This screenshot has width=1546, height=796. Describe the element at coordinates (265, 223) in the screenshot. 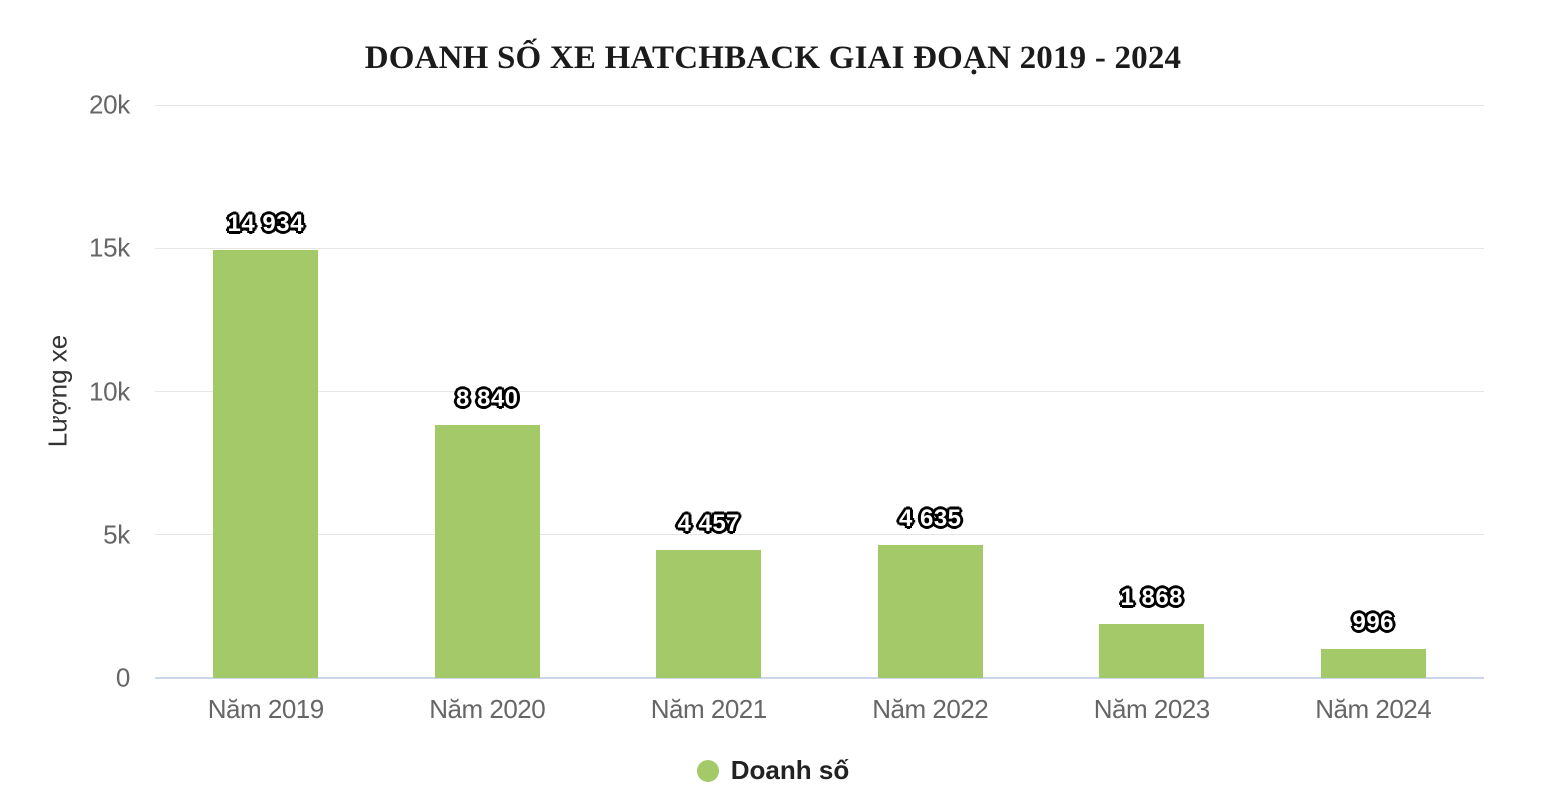

I see `bar-value-label: 14 934` at that location.